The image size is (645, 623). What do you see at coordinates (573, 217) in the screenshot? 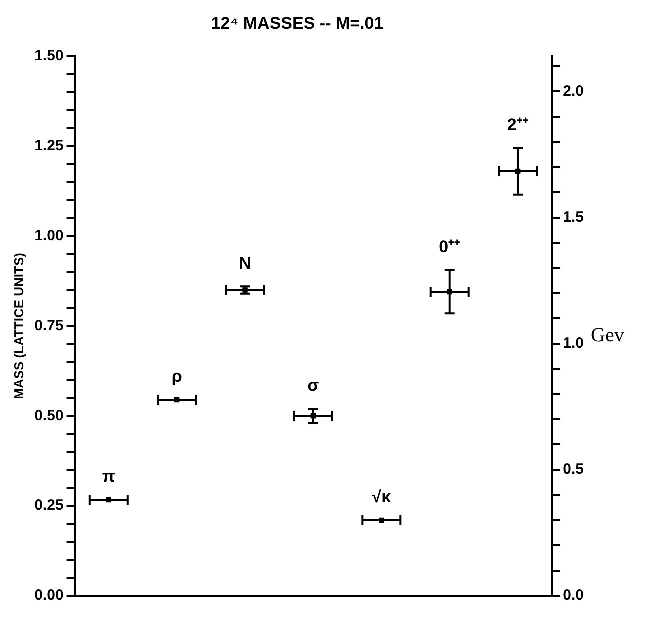
I see `y2-tick-label: 1.5` at bounding box center [573, 217].